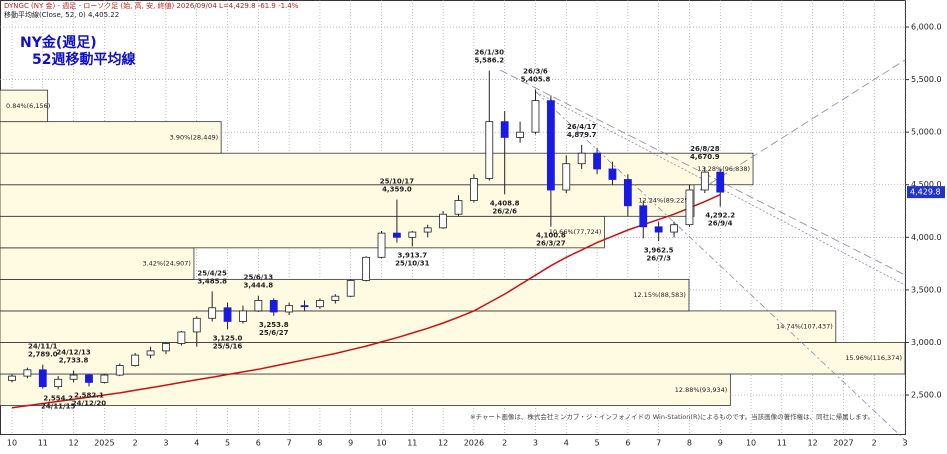  Describe the element at coordinates (259, 286) in the screenshot. I see `annotation-price: 3,444.8` at that location.